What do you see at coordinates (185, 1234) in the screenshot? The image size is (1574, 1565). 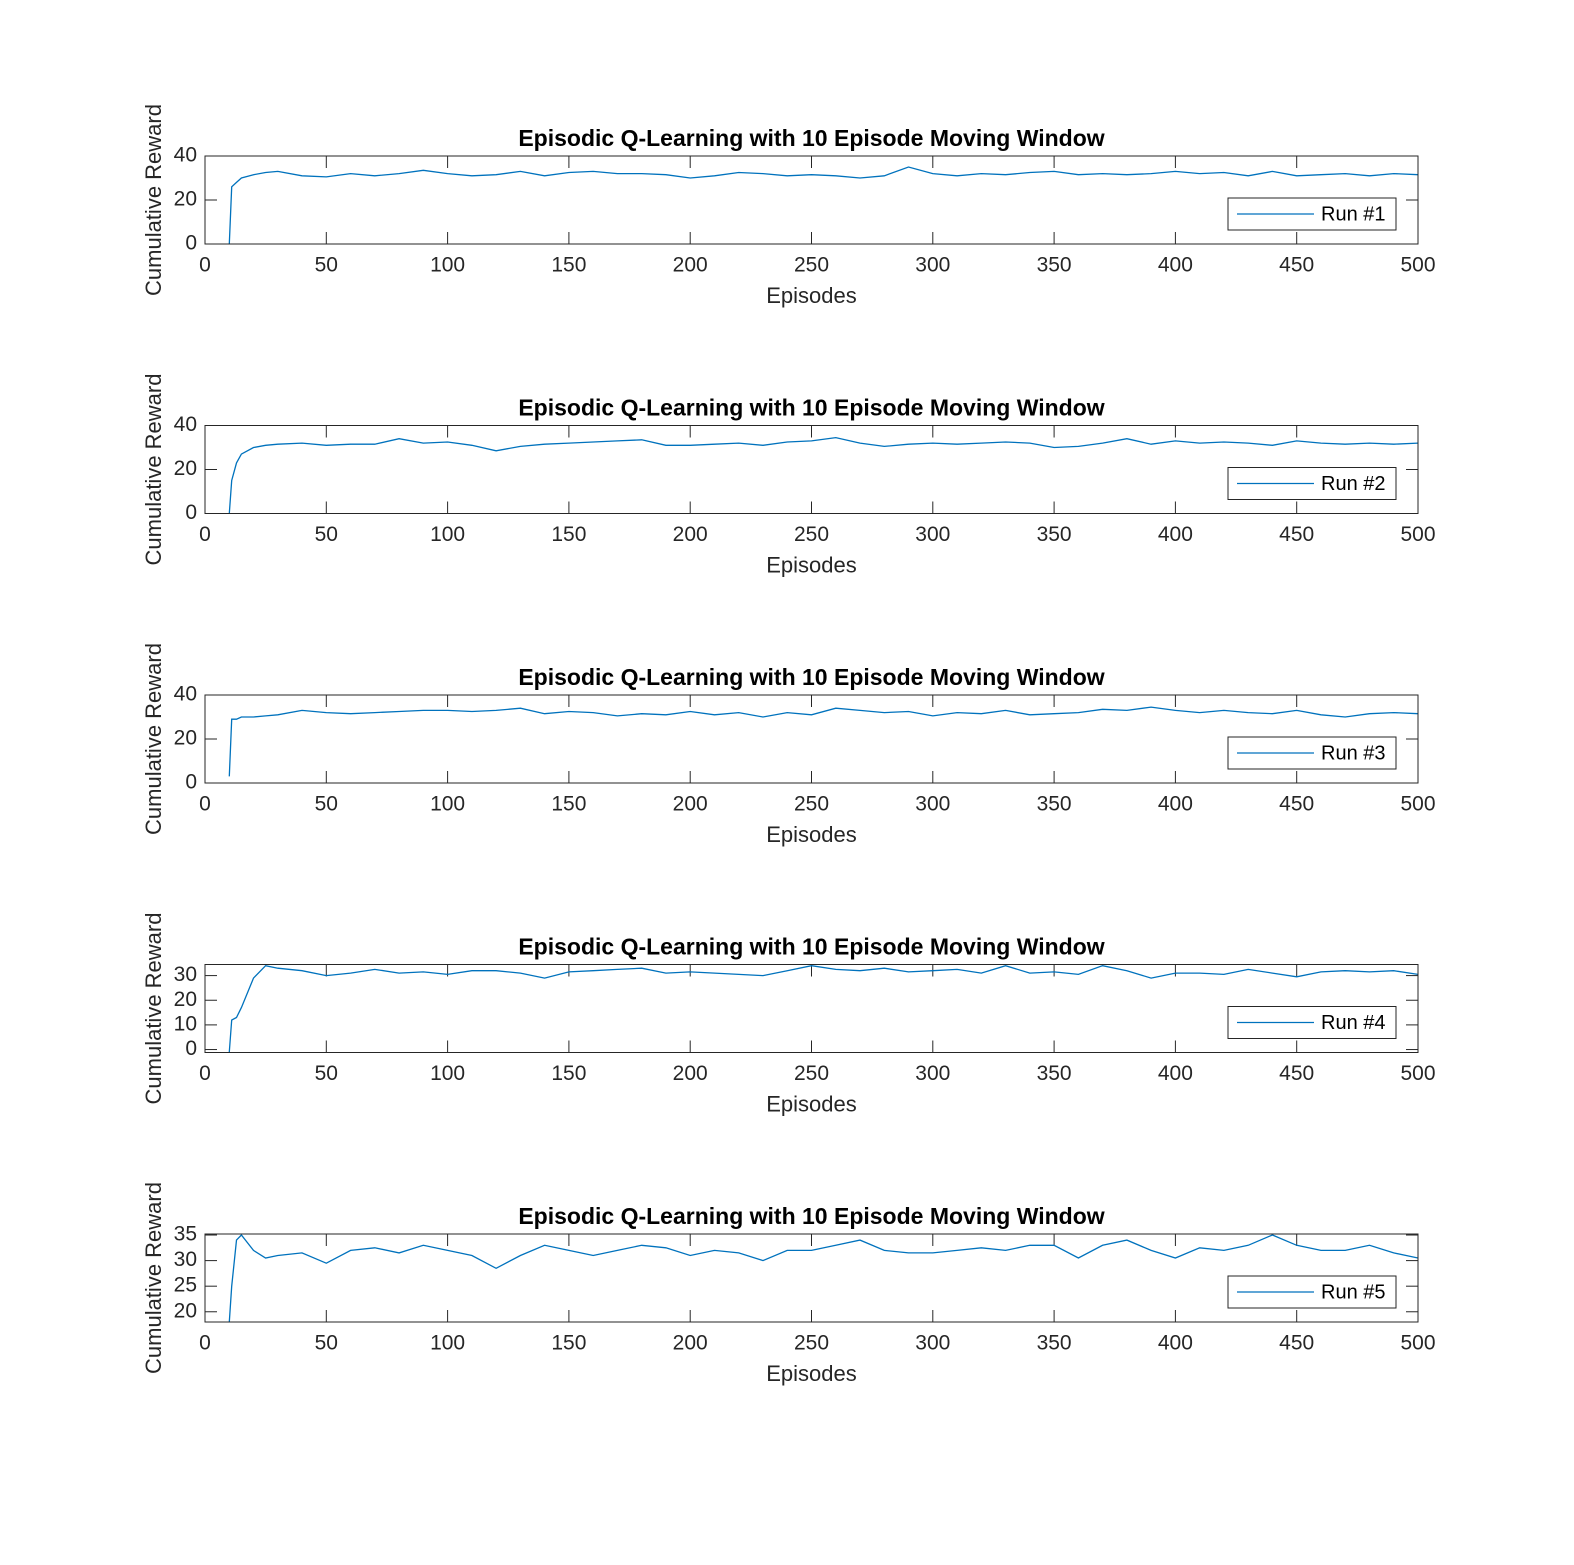 I see `y-tick-label: 35` at bounding box center [185, 1234].